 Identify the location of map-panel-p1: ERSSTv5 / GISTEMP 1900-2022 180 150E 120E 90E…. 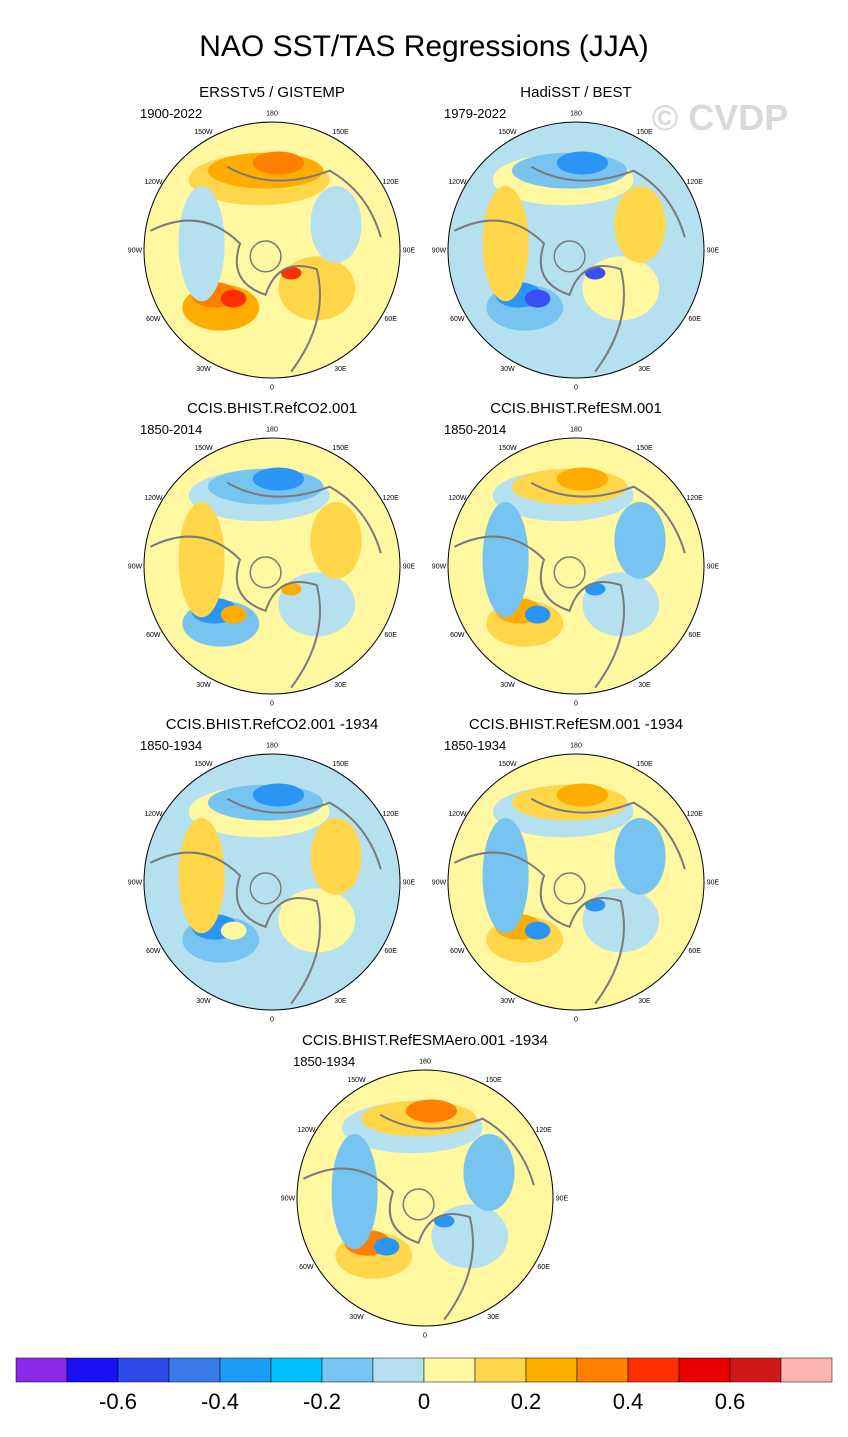
(272, 238).